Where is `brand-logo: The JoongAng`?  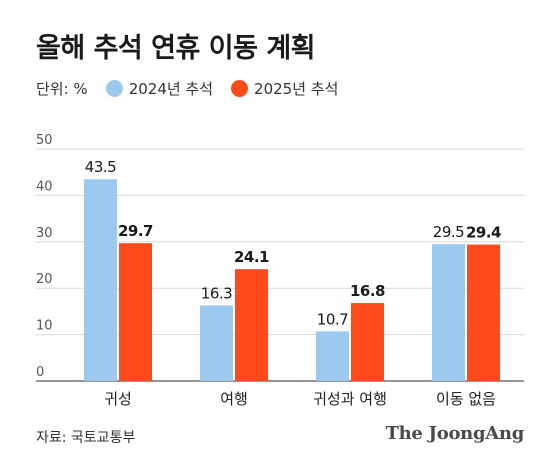
brand-logo: The JoongAng is located at coordinates (455, 433).